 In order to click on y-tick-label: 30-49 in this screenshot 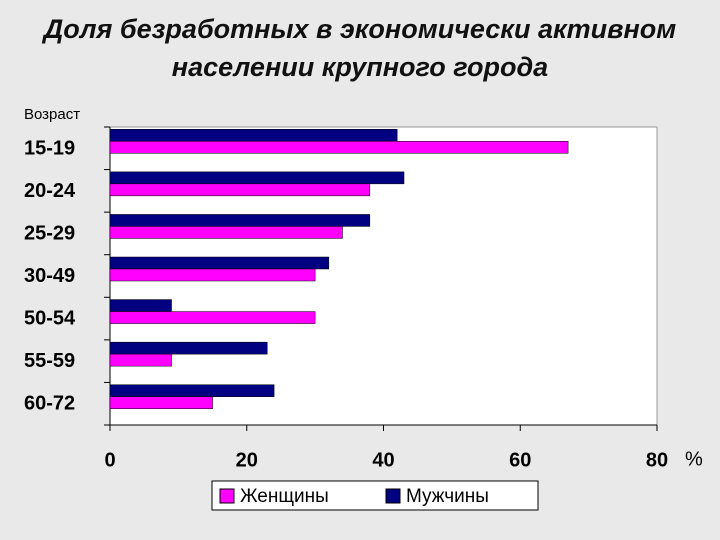, I will do `click(49, 276)`.